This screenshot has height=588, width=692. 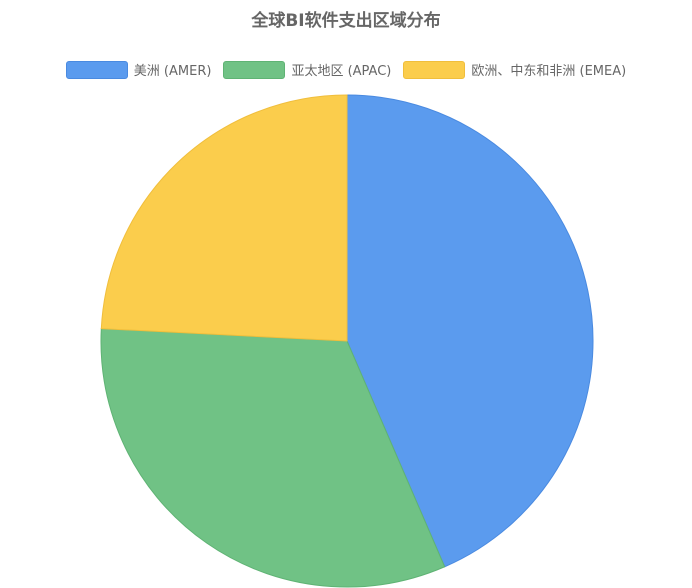 I want to click on legend-item-apac: 亚太地区 (APAC), so click(x=307, y=69).